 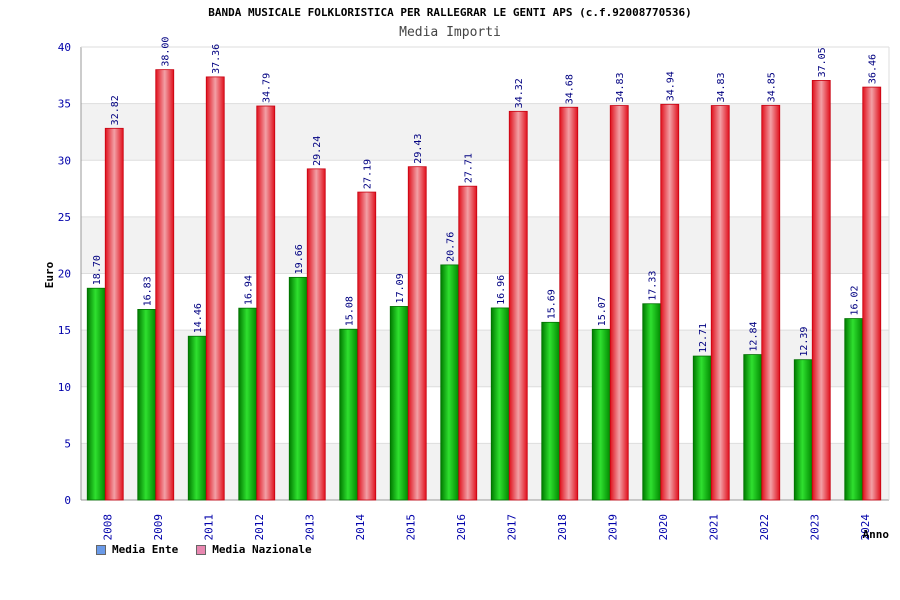 I want to click on y-tick-label: 0, so click(x=67, y=500).